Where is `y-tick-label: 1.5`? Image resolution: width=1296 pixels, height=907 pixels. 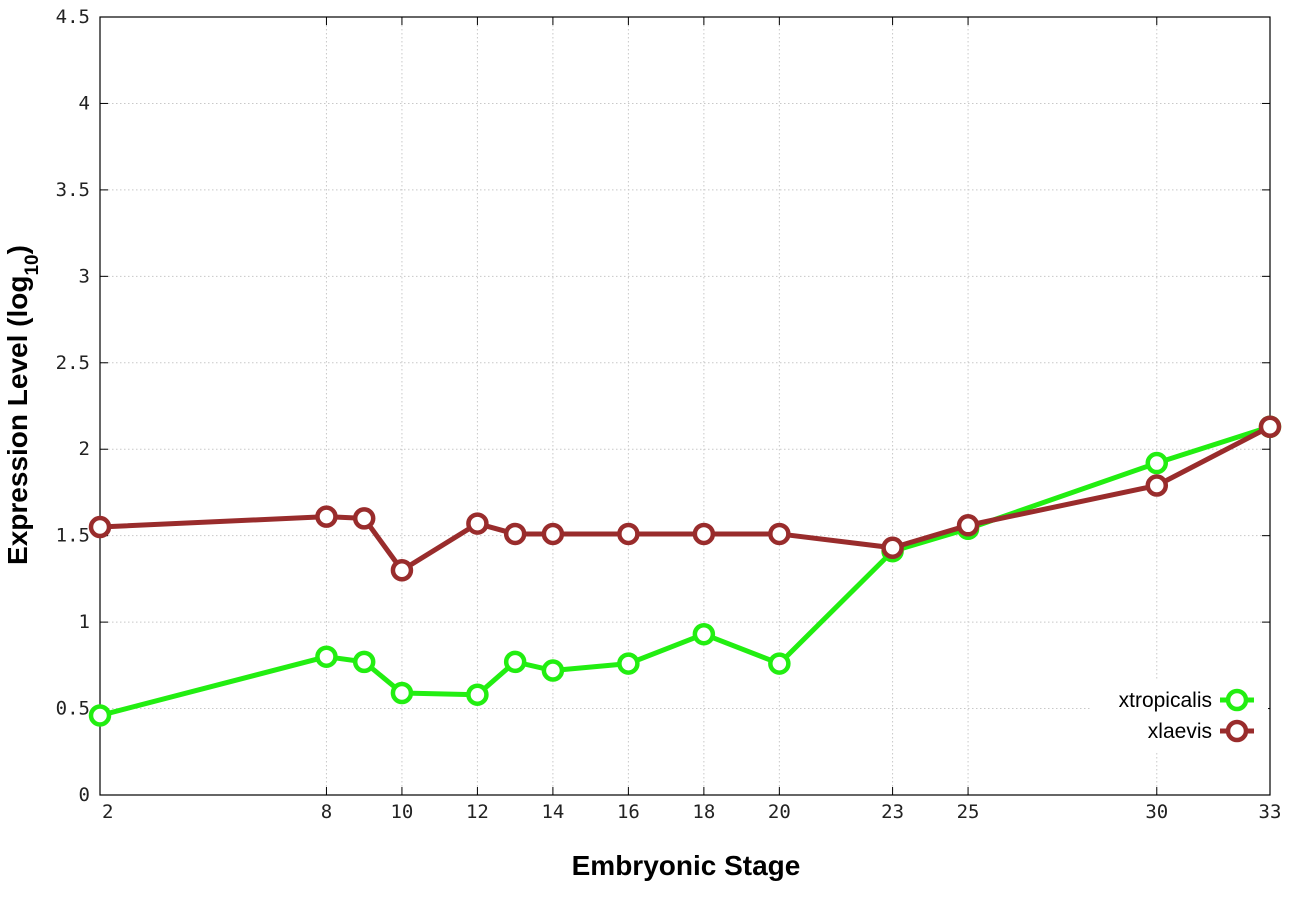
y-tick-label: 1.5 is located at coordinates (73, 536).